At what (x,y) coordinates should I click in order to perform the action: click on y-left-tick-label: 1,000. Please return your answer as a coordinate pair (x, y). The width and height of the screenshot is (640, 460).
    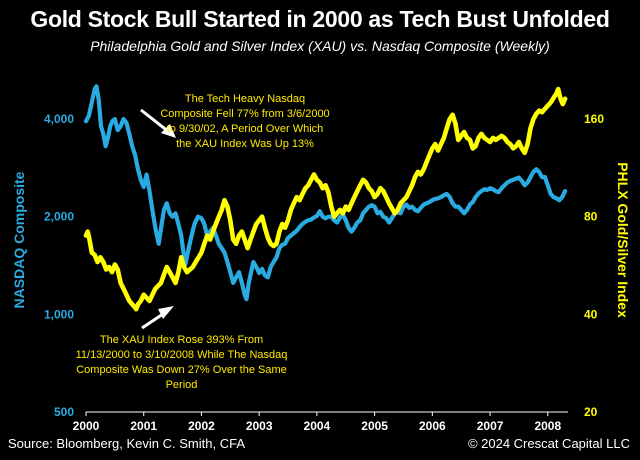
    Looking at the image, I should click on (59, 314).